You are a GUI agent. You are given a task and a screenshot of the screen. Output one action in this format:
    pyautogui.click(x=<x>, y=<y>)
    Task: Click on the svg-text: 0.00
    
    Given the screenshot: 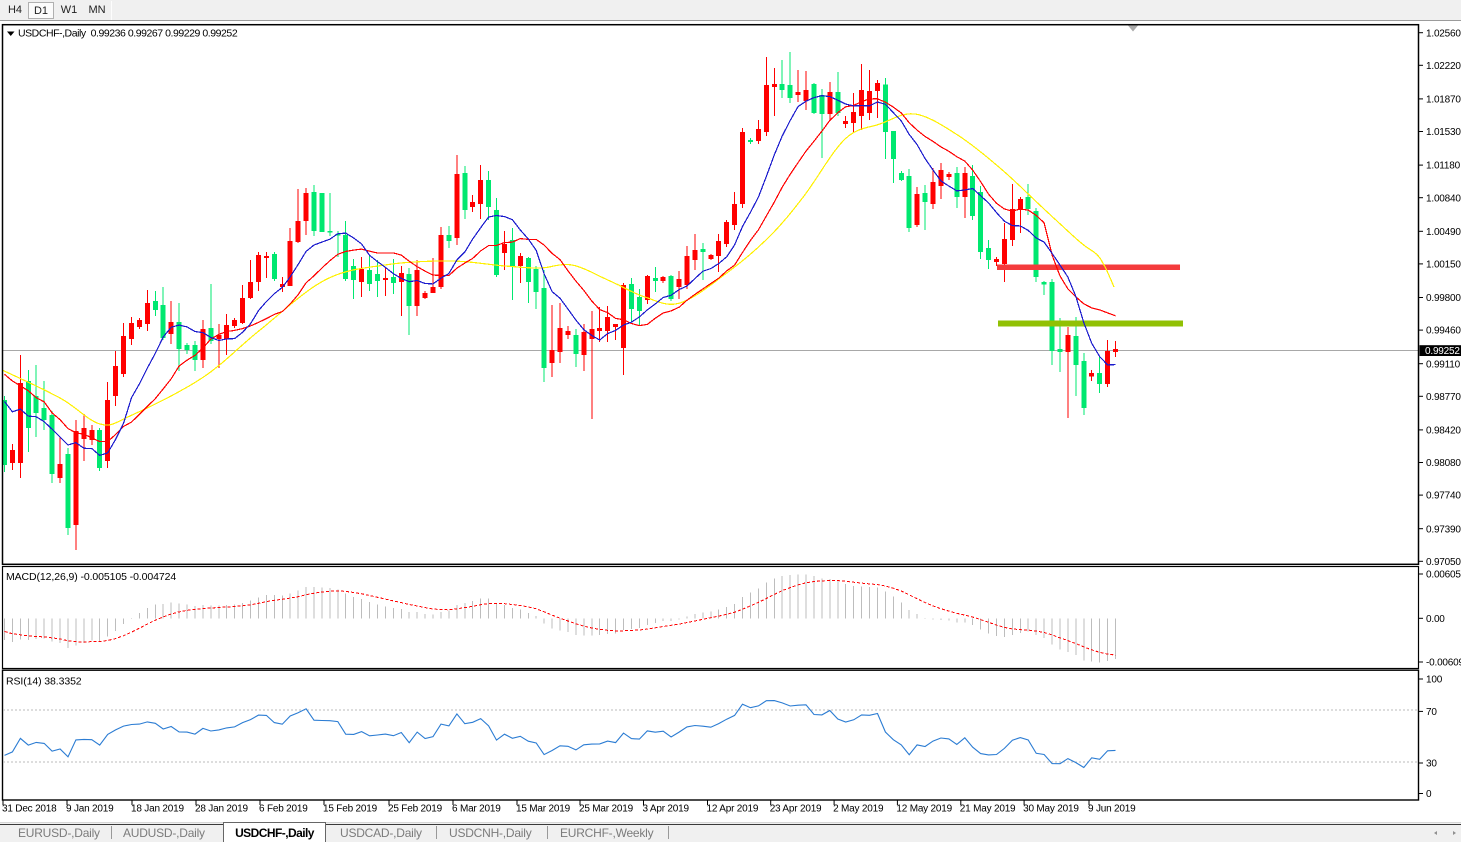 What is the action you would take?
    pyautogui.click(x=1435, y=619)
    